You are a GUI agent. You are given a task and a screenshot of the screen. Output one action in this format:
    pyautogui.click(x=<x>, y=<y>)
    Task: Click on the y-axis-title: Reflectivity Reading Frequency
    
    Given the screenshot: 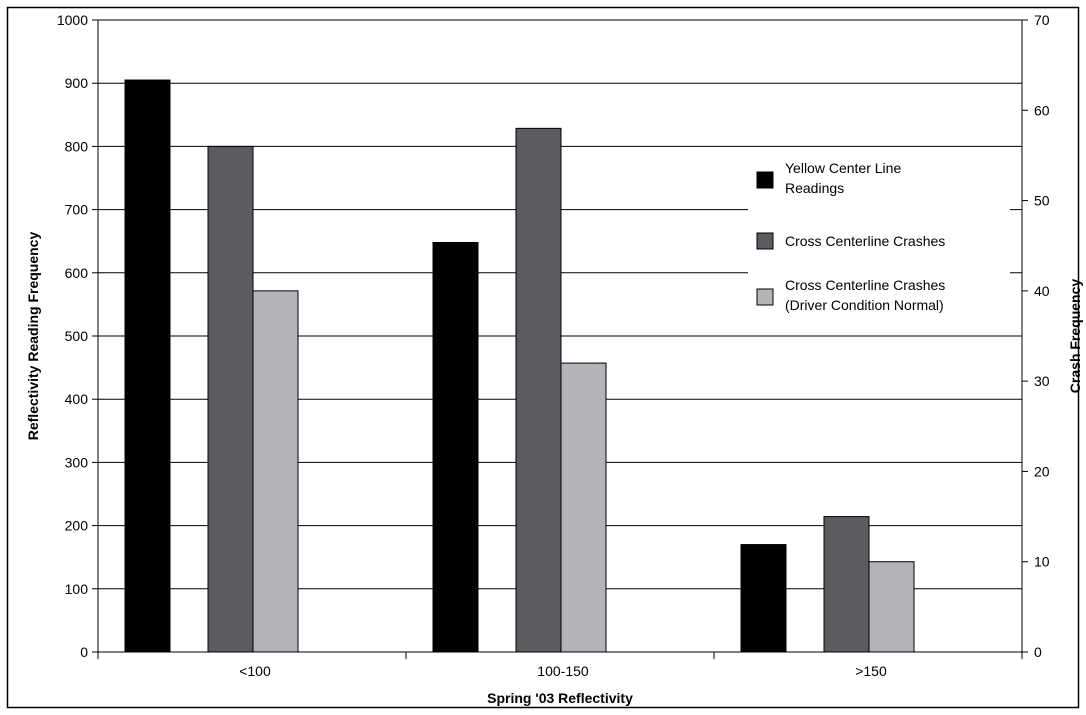 What is the action you would take?
    pyautogui.click(x=33, y=336)
    